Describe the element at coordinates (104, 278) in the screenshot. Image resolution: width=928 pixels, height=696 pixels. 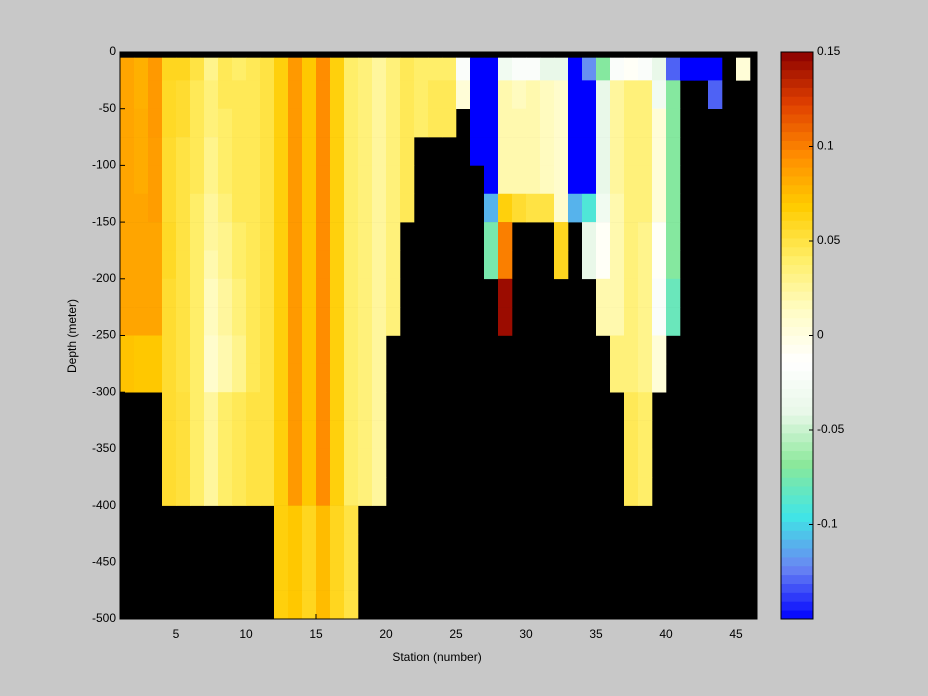
I see `y-tick-label: -200` at that location.